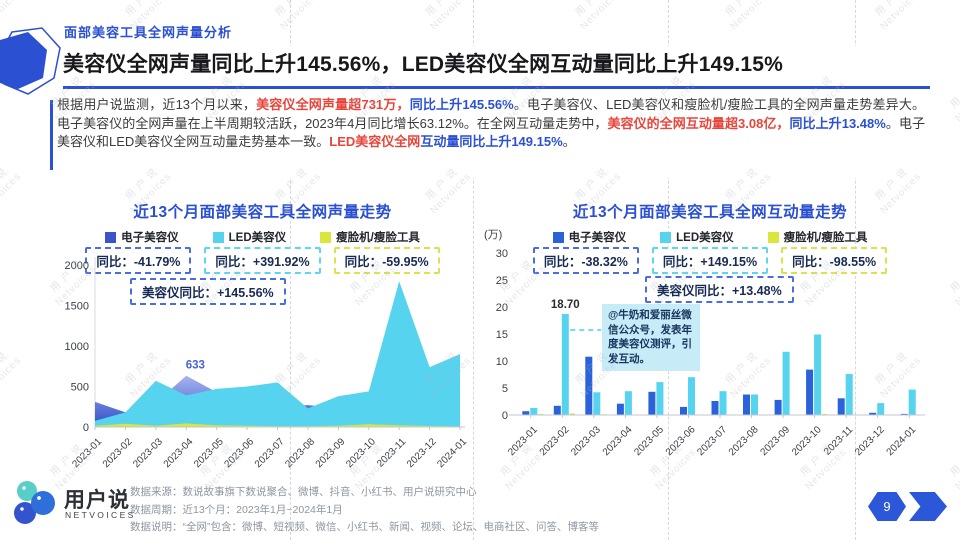  What do you see at coordinates (257, 238) in the screenshot?
I see `legend-label: LED美容仪` at bounding box center [257, 238].